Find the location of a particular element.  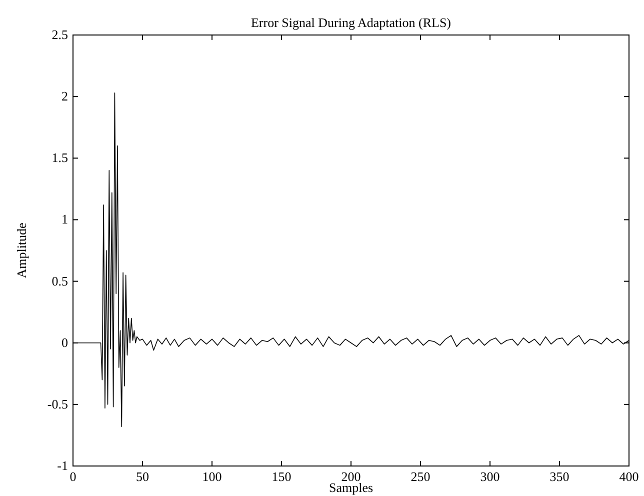

x-tick-label: 300 is located at coordinates (490, 476).